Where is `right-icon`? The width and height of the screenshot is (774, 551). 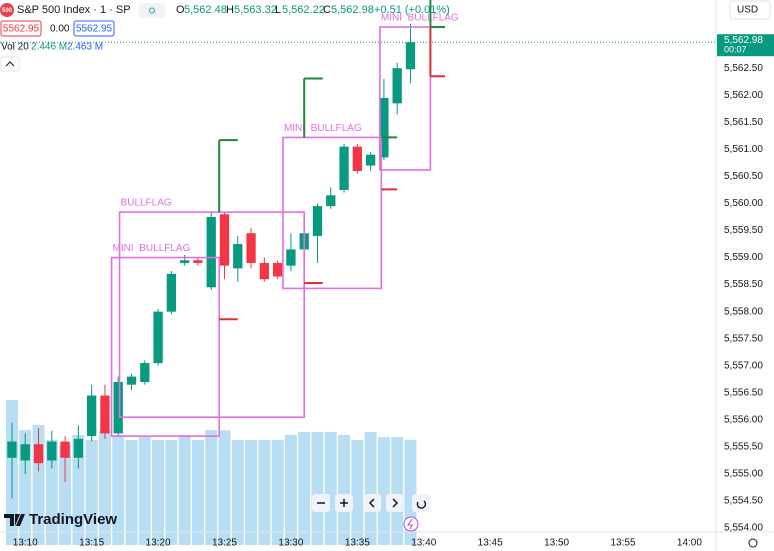
right-icon is located at coordinates (395, 503).